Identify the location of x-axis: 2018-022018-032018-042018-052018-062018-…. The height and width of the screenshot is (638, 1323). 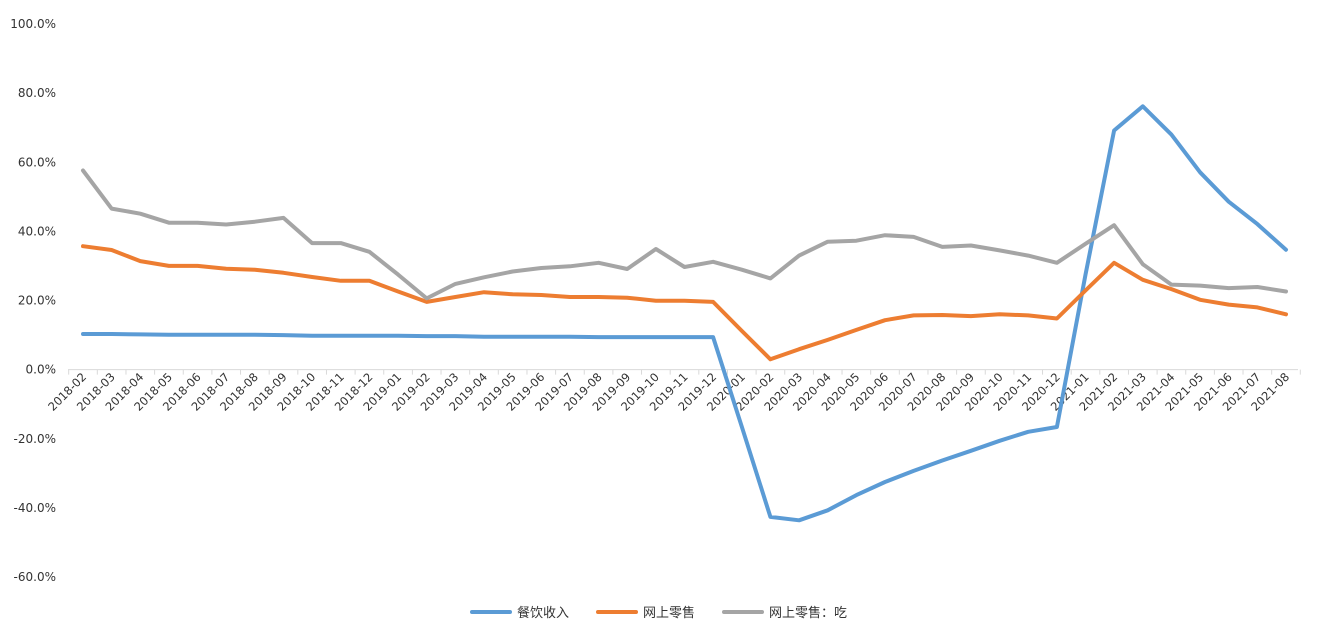
(673, 391).